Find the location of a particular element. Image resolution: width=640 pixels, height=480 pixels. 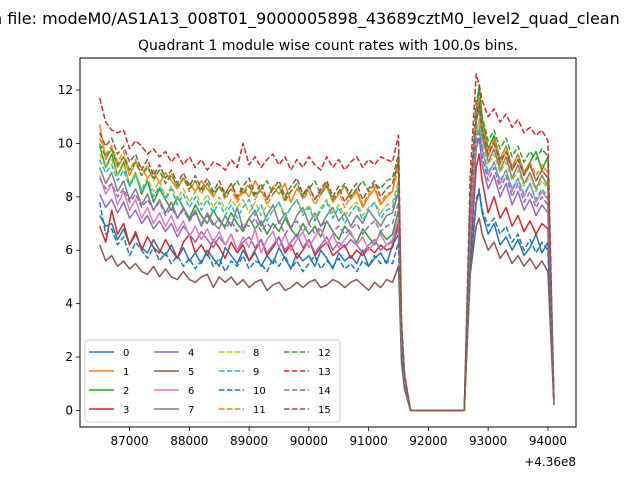

x-tick-label: 91000 is located at coordinates (369, 441).